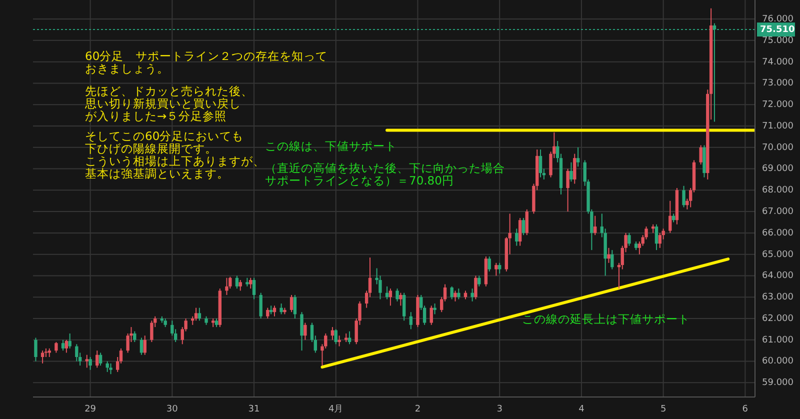 The width and height of the screenshot is (800, 419). What do you see at coordinates (417, 409) in the screenshot?
I see `x-tick-label: 2` at bounding box center [417, 409].